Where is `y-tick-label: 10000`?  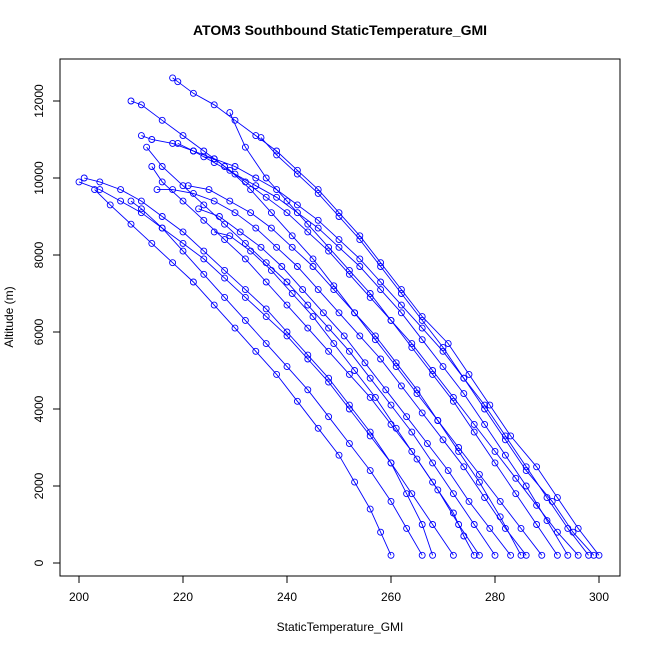
y-tick-label: 10000 is located at coordinates (39, 178).